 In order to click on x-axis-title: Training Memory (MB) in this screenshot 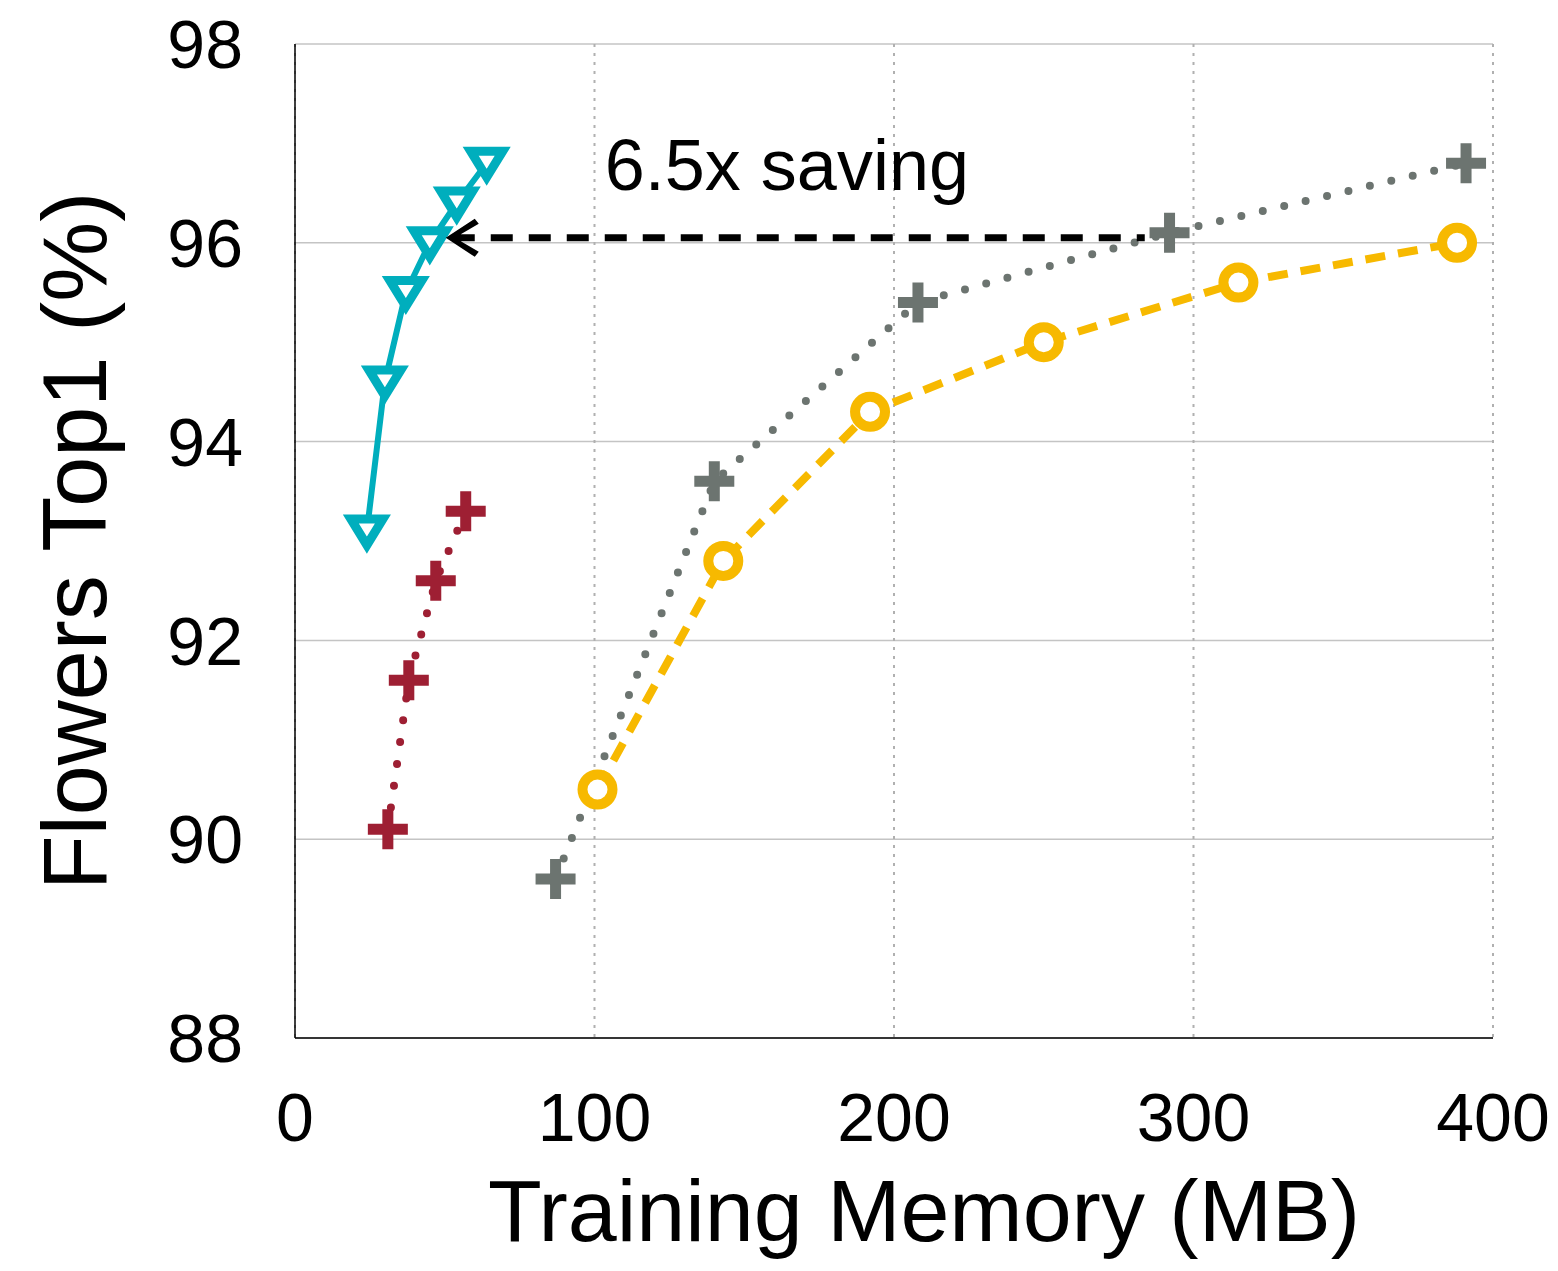, I will do `click(924, 1210)`.